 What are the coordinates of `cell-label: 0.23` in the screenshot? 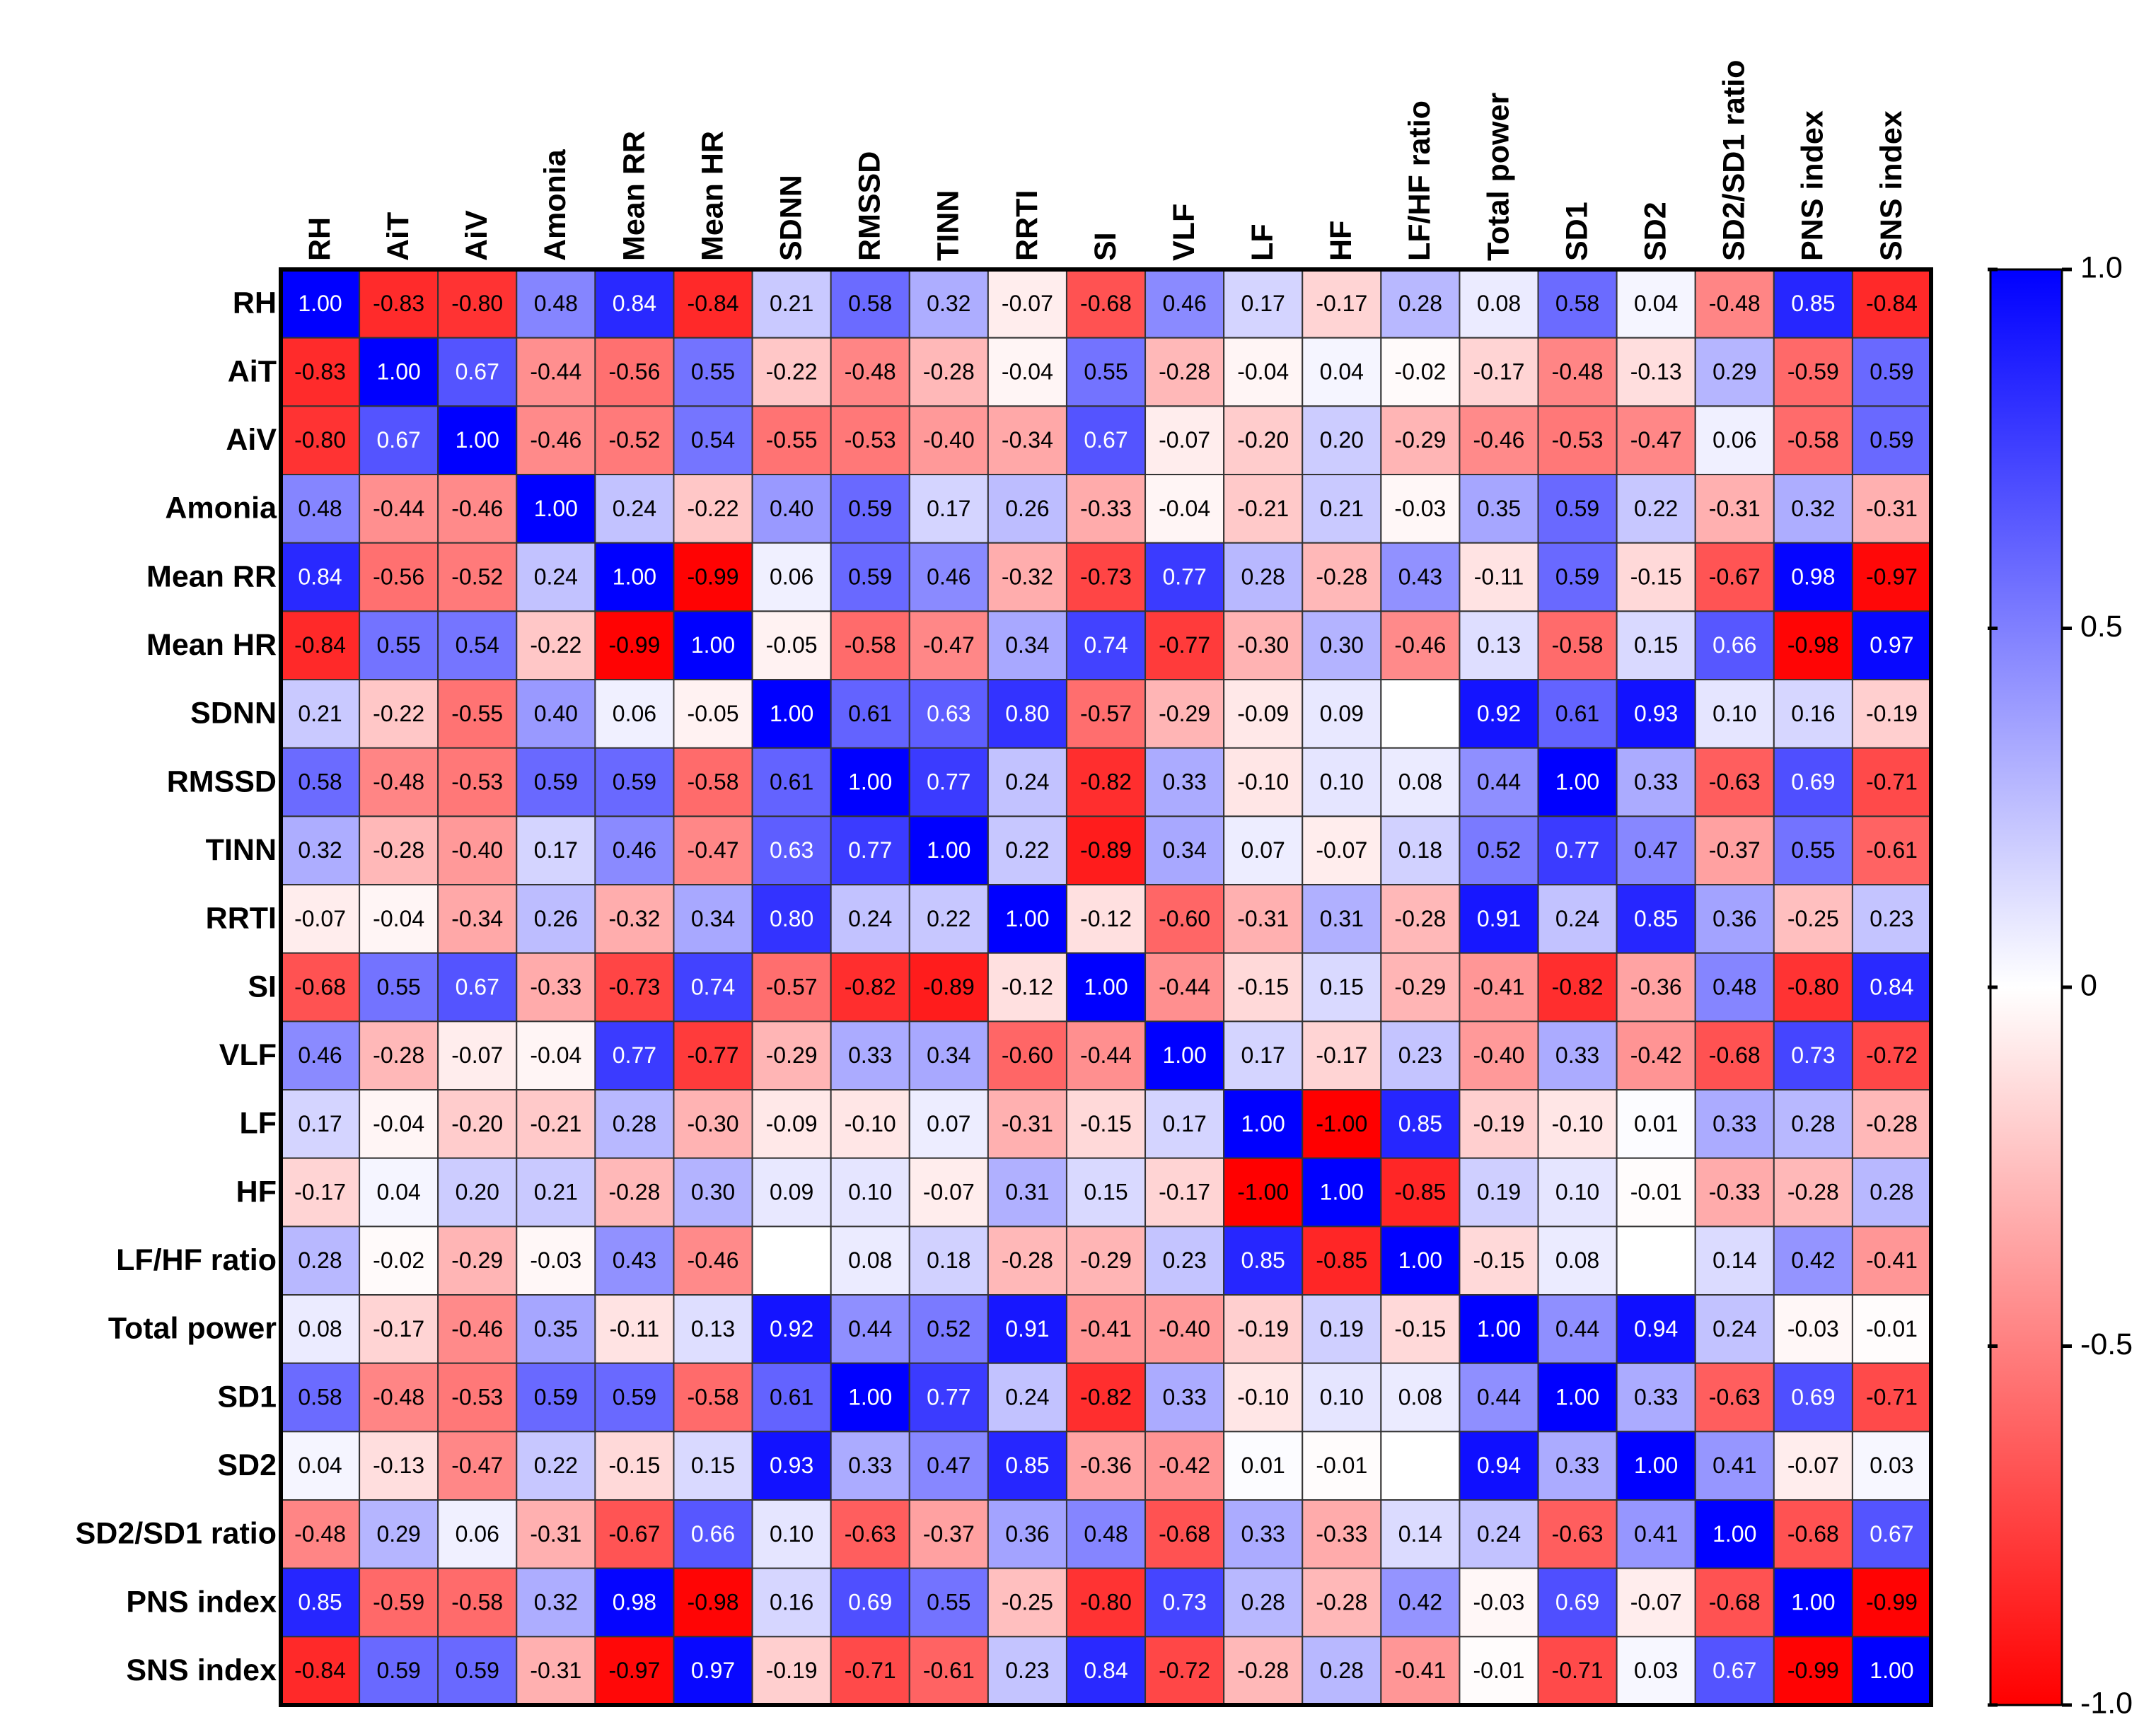 It's located at (1420, 1055).